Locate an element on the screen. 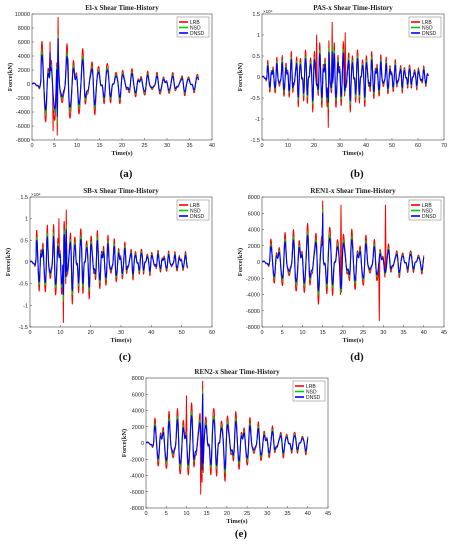 The height and width of the screenshot is (550, 462). chart-title: REN1-x Shear Time-History is located at coordinates (353, 191).